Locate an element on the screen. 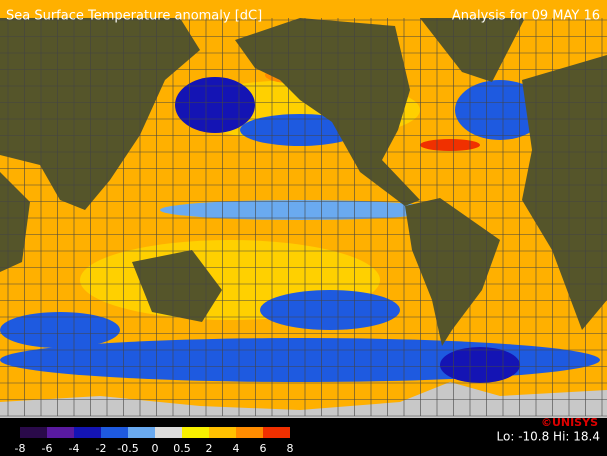 This screenshot has width=607, height=456. colorbar-label: -6 is located at coordinates (47, 448).